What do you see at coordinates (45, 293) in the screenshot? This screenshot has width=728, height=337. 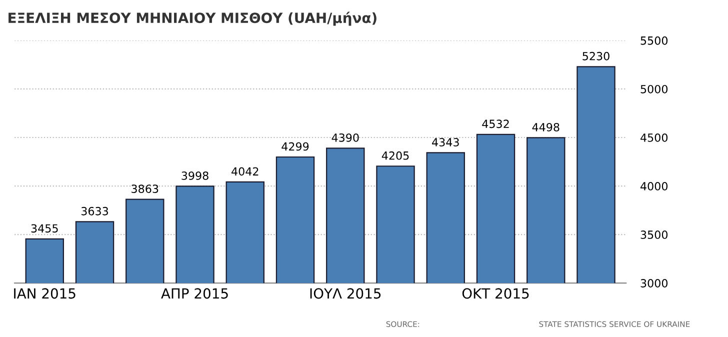 I see `x-tick-label: ΙΑΝ 2015` at bounding box center [45, 293].